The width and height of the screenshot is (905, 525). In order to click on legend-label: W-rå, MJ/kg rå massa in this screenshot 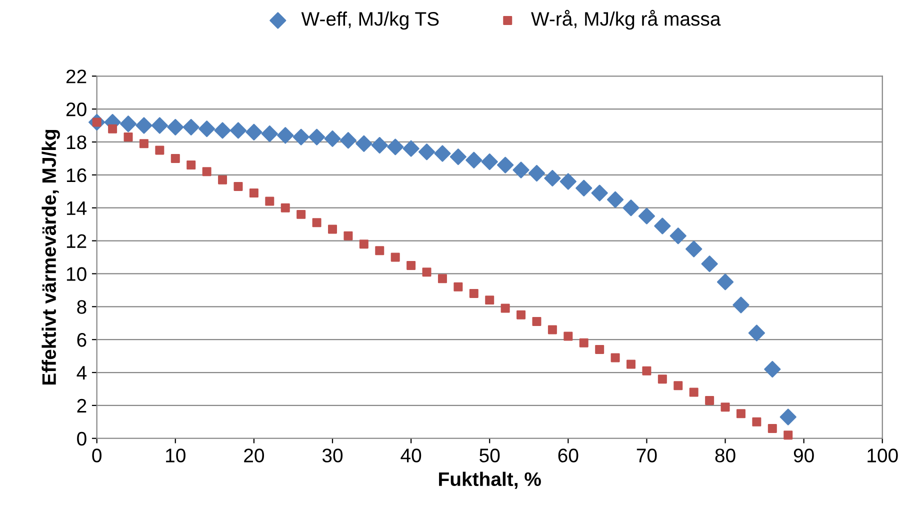, I will do `click(626, 20)`.